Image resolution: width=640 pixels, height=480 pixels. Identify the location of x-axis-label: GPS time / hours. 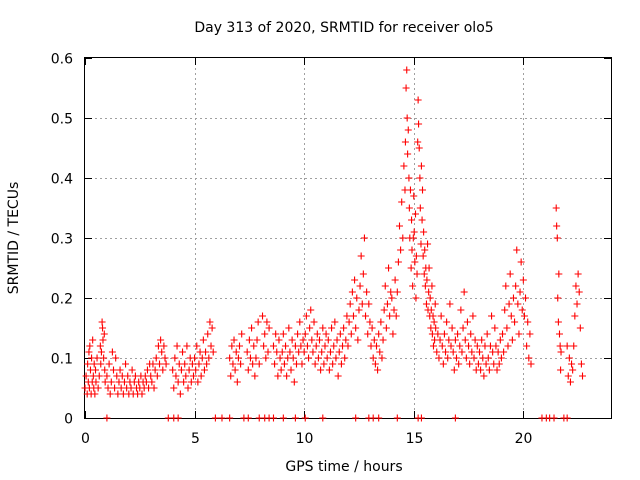
(343, 467).